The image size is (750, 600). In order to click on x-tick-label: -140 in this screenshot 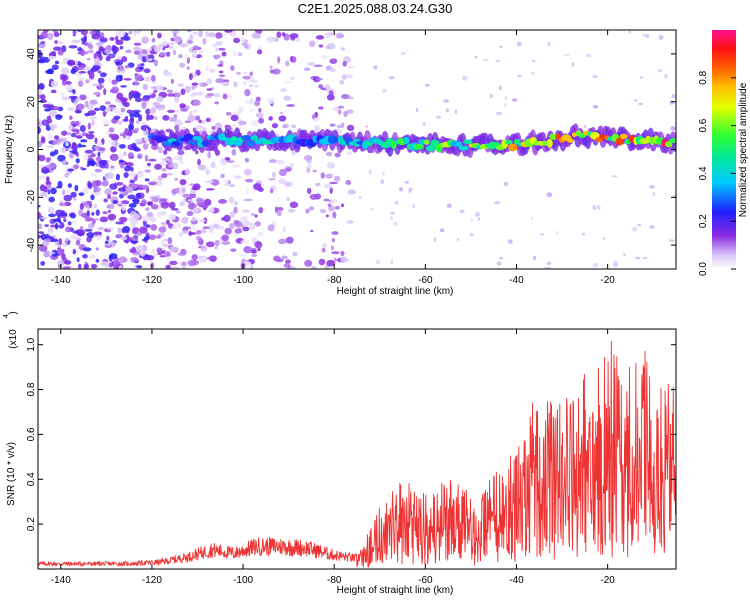, I will do `click(61, 580)`.